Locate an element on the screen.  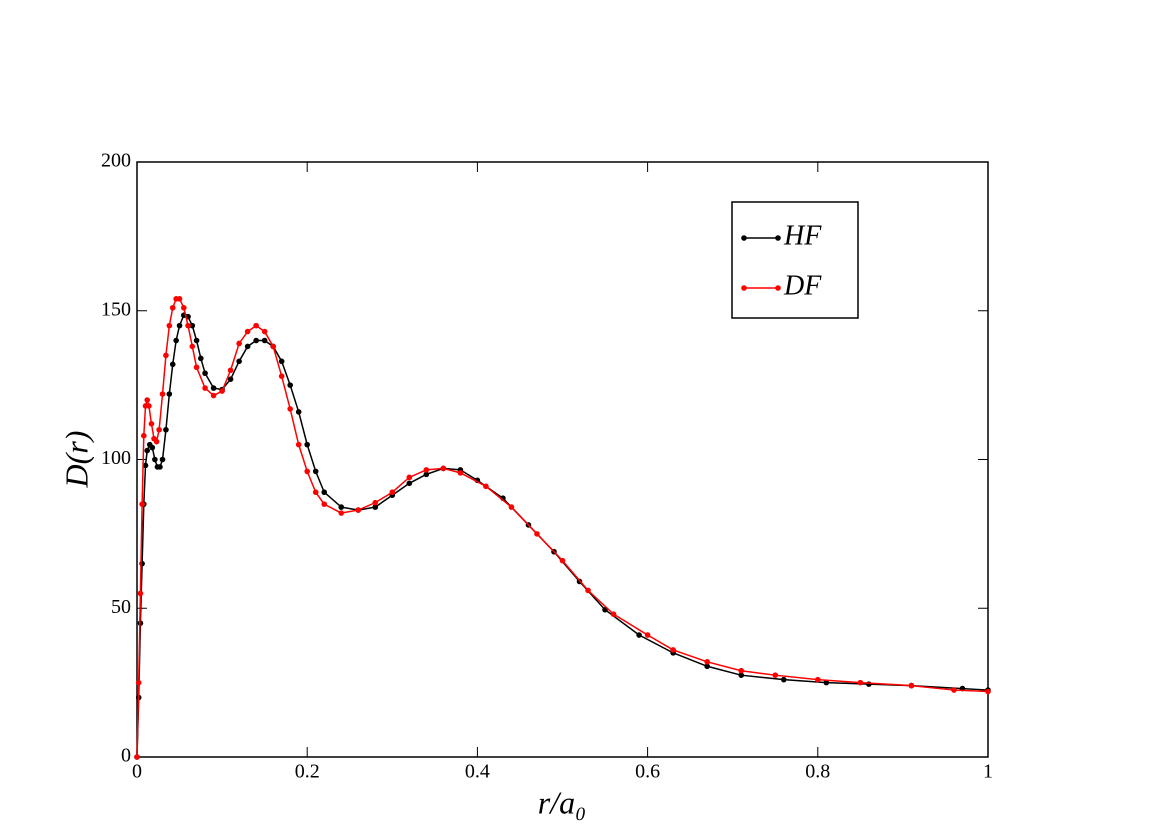
x-tick-label: 0 is located at coordinates (137, 772).